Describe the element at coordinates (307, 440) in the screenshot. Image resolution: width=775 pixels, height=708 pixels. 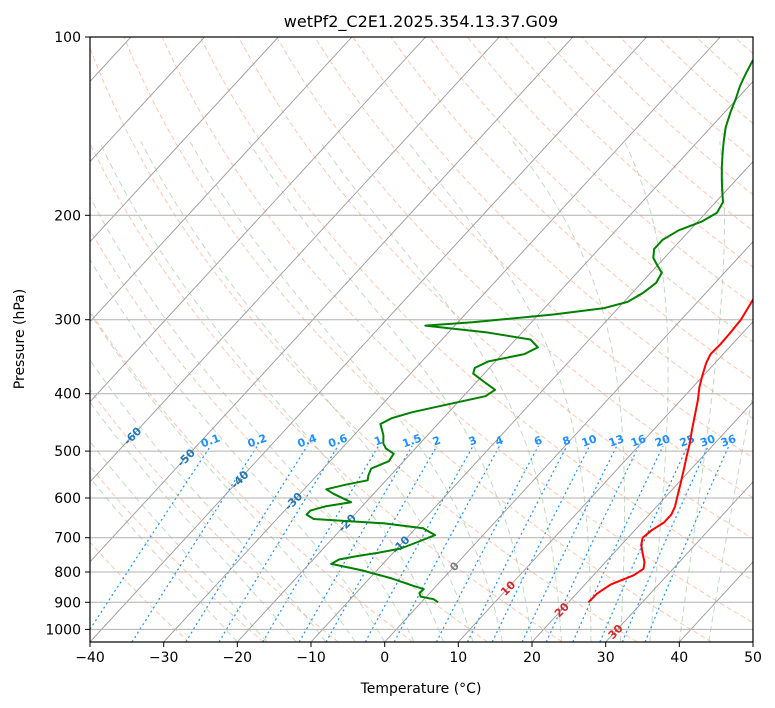
I see `mixing-ratio-label: 0.4` at that location.